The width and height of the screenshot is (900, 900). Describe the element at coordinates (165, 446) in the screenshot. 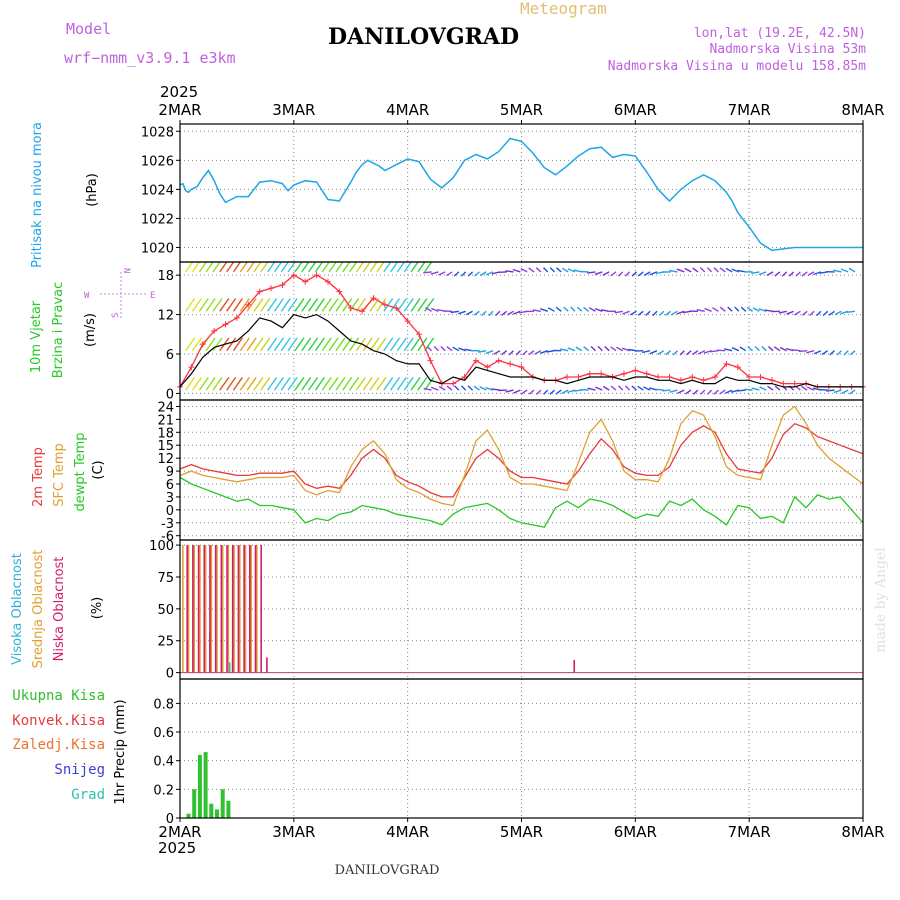

I see `y-tick-label: 15` at that location.